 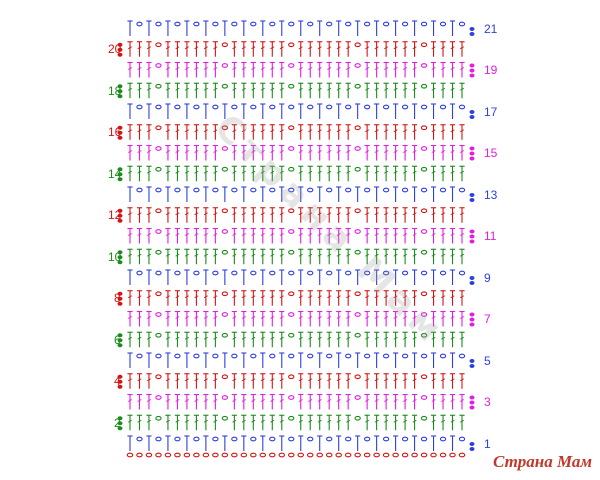 What do you see at coordinates (115, 215) in the screenshot?
I see `row-number-12: 12` at bounding box center [115, 215].